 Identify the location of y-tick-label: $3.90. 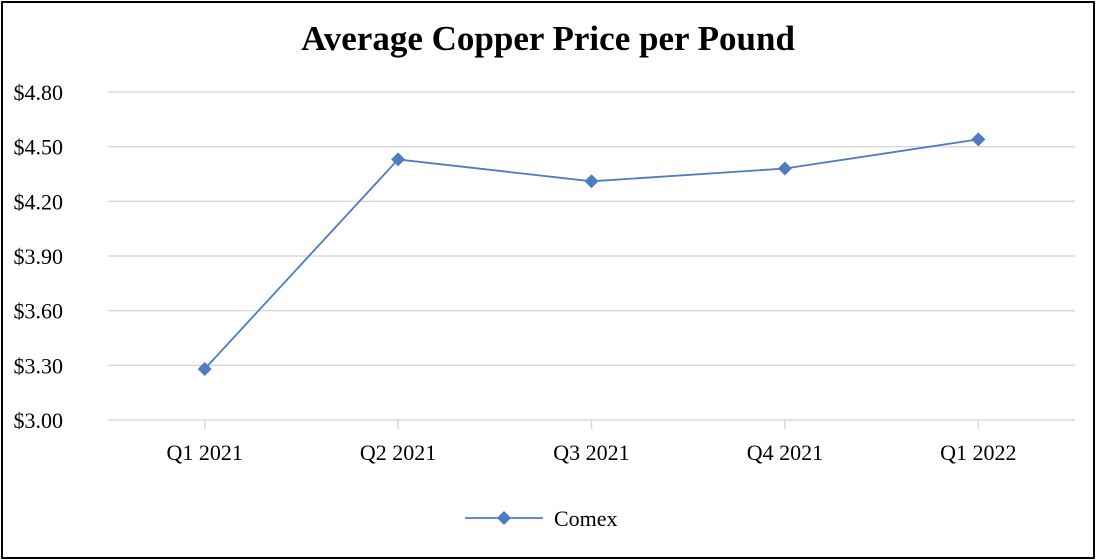
(39, 256).